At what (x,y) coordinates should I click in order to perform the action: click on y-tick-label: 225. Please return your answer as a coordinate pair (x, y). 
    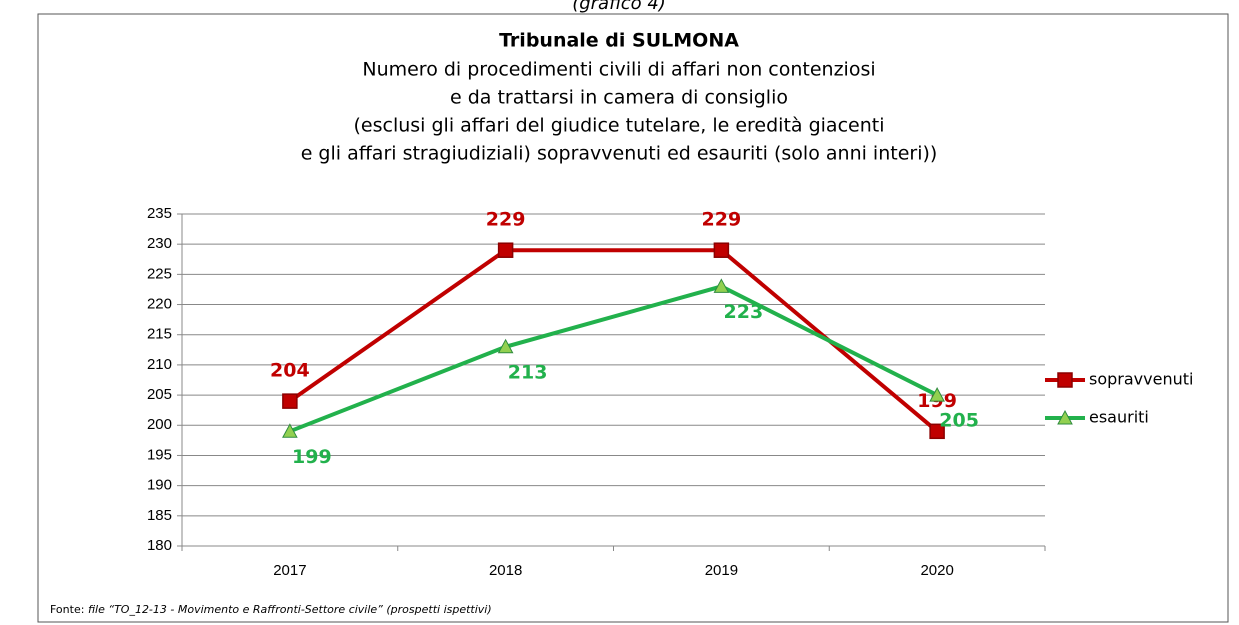
    Looking at the image, I should click on (159, 273).